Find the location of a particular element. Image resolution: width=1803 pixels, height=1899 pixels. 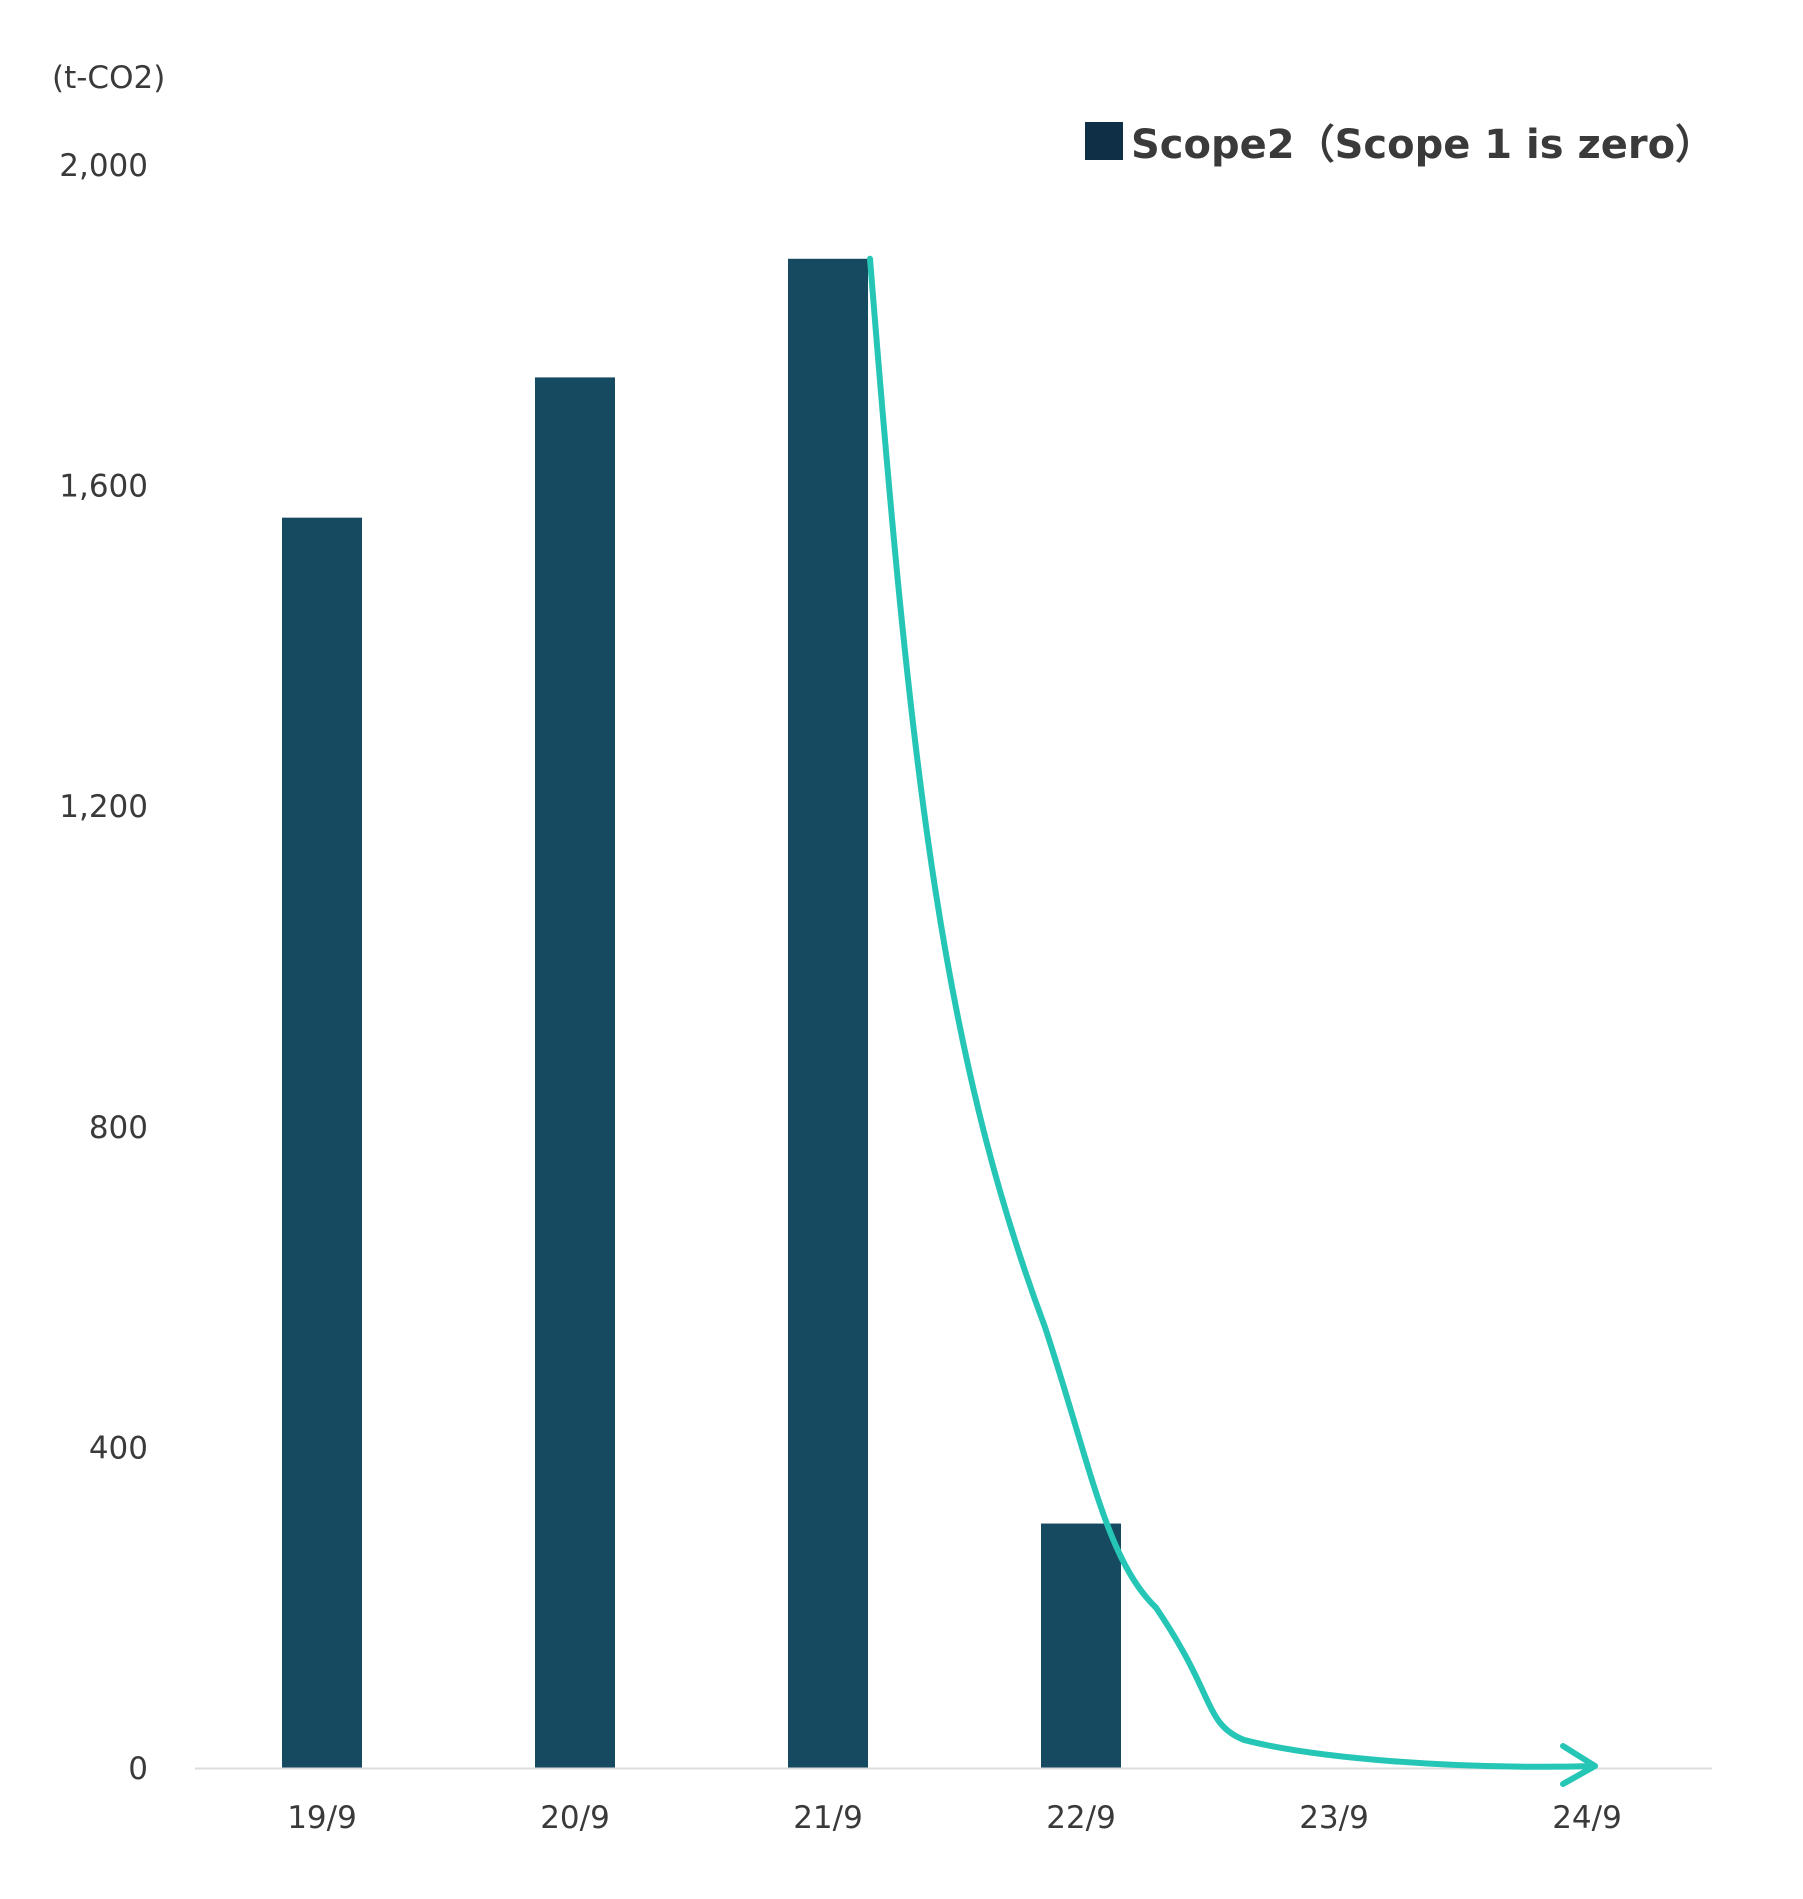

y-tick-label: 1,200 is located at coordinates (103, 807).